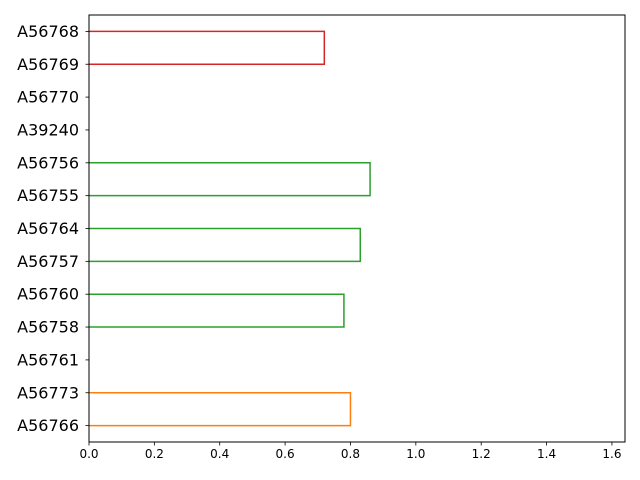 This screenshot has height=480, width=640. What do you see at coordinates (48, 162) in the screenshot?
I see `leaf-label: A56756` at bounding box center [48, 162].